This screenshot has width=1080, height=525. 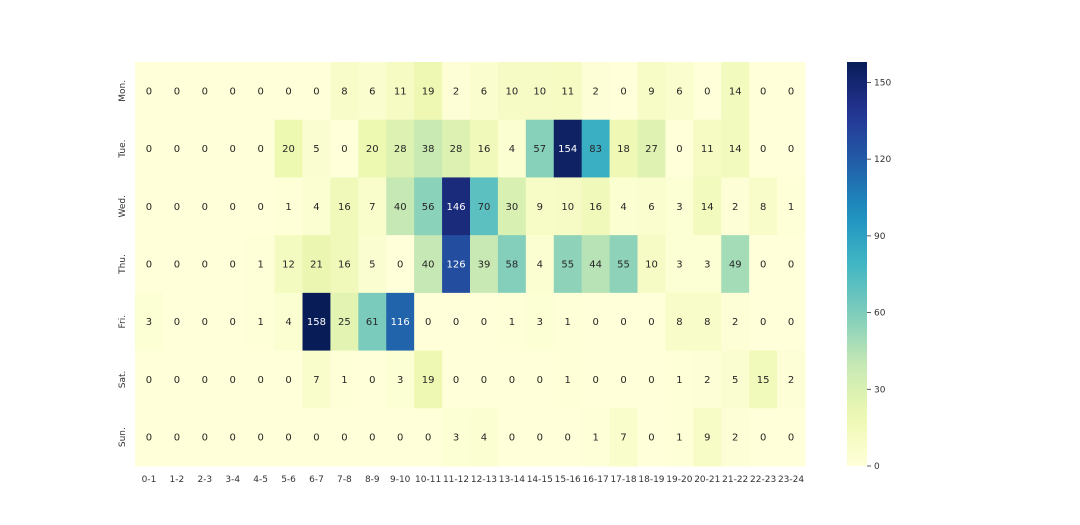 What do you see at coordinates (204, 480) in the screenshot?
I see `x-tick-label: 2-3` at bounding box center [204, 480].